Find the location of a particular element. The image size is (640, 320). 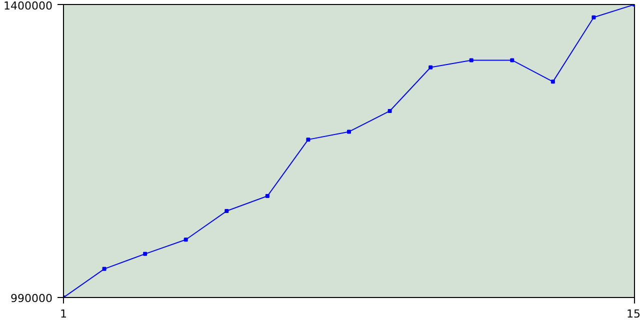

y-tick-label: 1400000 is located at coordinates (28, 6).